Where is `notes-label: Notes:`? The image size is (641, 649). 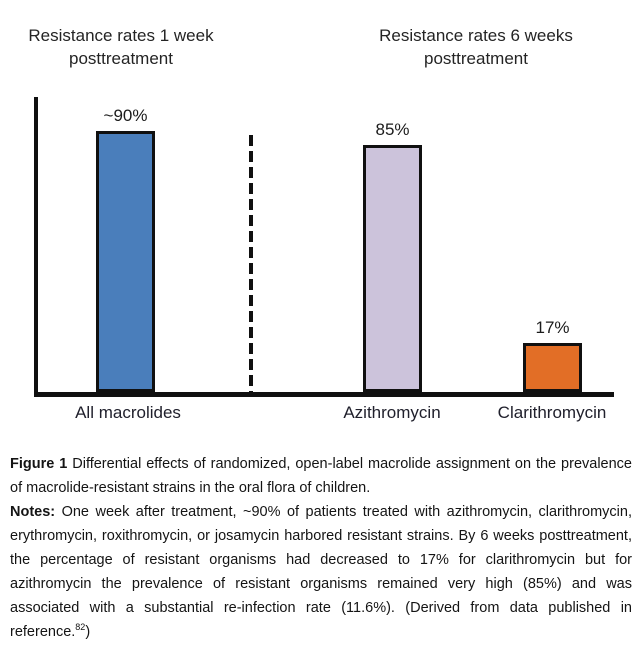 notes-label: Notes: is located at coordinates (33, 512).